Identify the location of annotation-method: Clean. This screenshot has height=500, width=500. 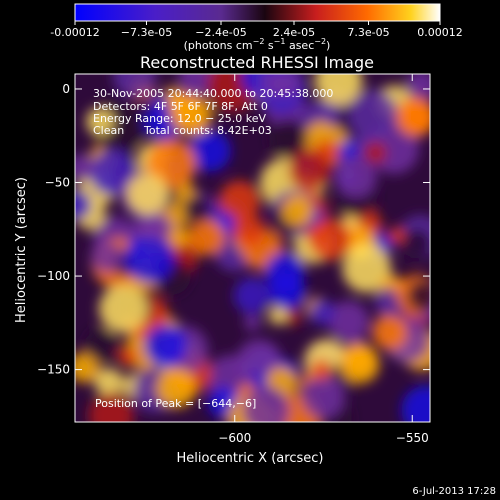
(108, 130).